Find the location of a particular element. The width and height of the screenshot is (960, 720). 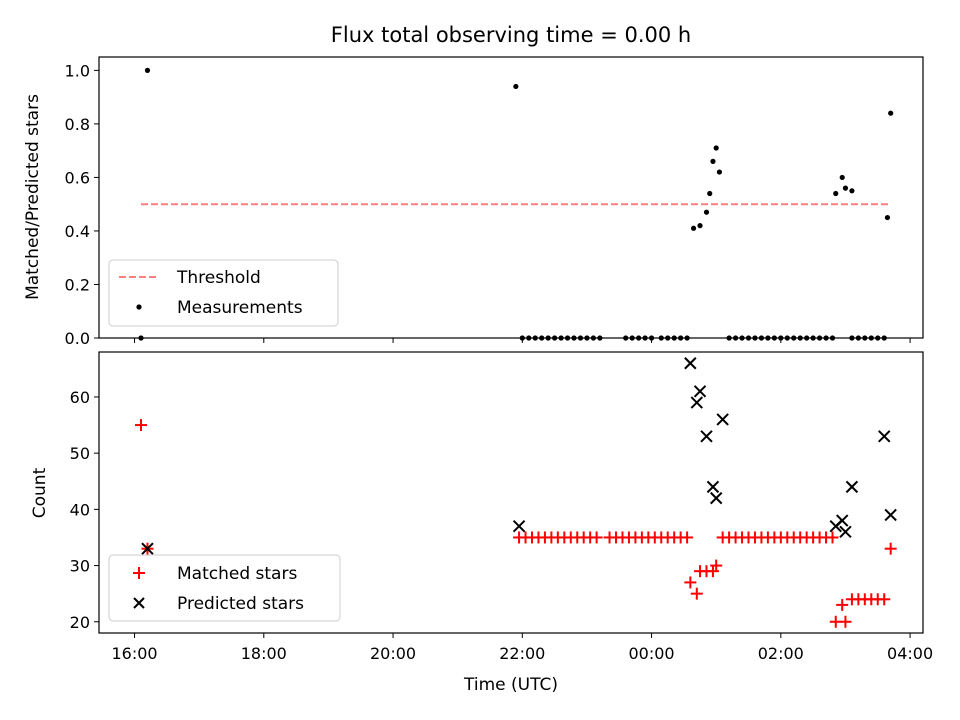

count-legend-box is located at coordinates (224, 588).